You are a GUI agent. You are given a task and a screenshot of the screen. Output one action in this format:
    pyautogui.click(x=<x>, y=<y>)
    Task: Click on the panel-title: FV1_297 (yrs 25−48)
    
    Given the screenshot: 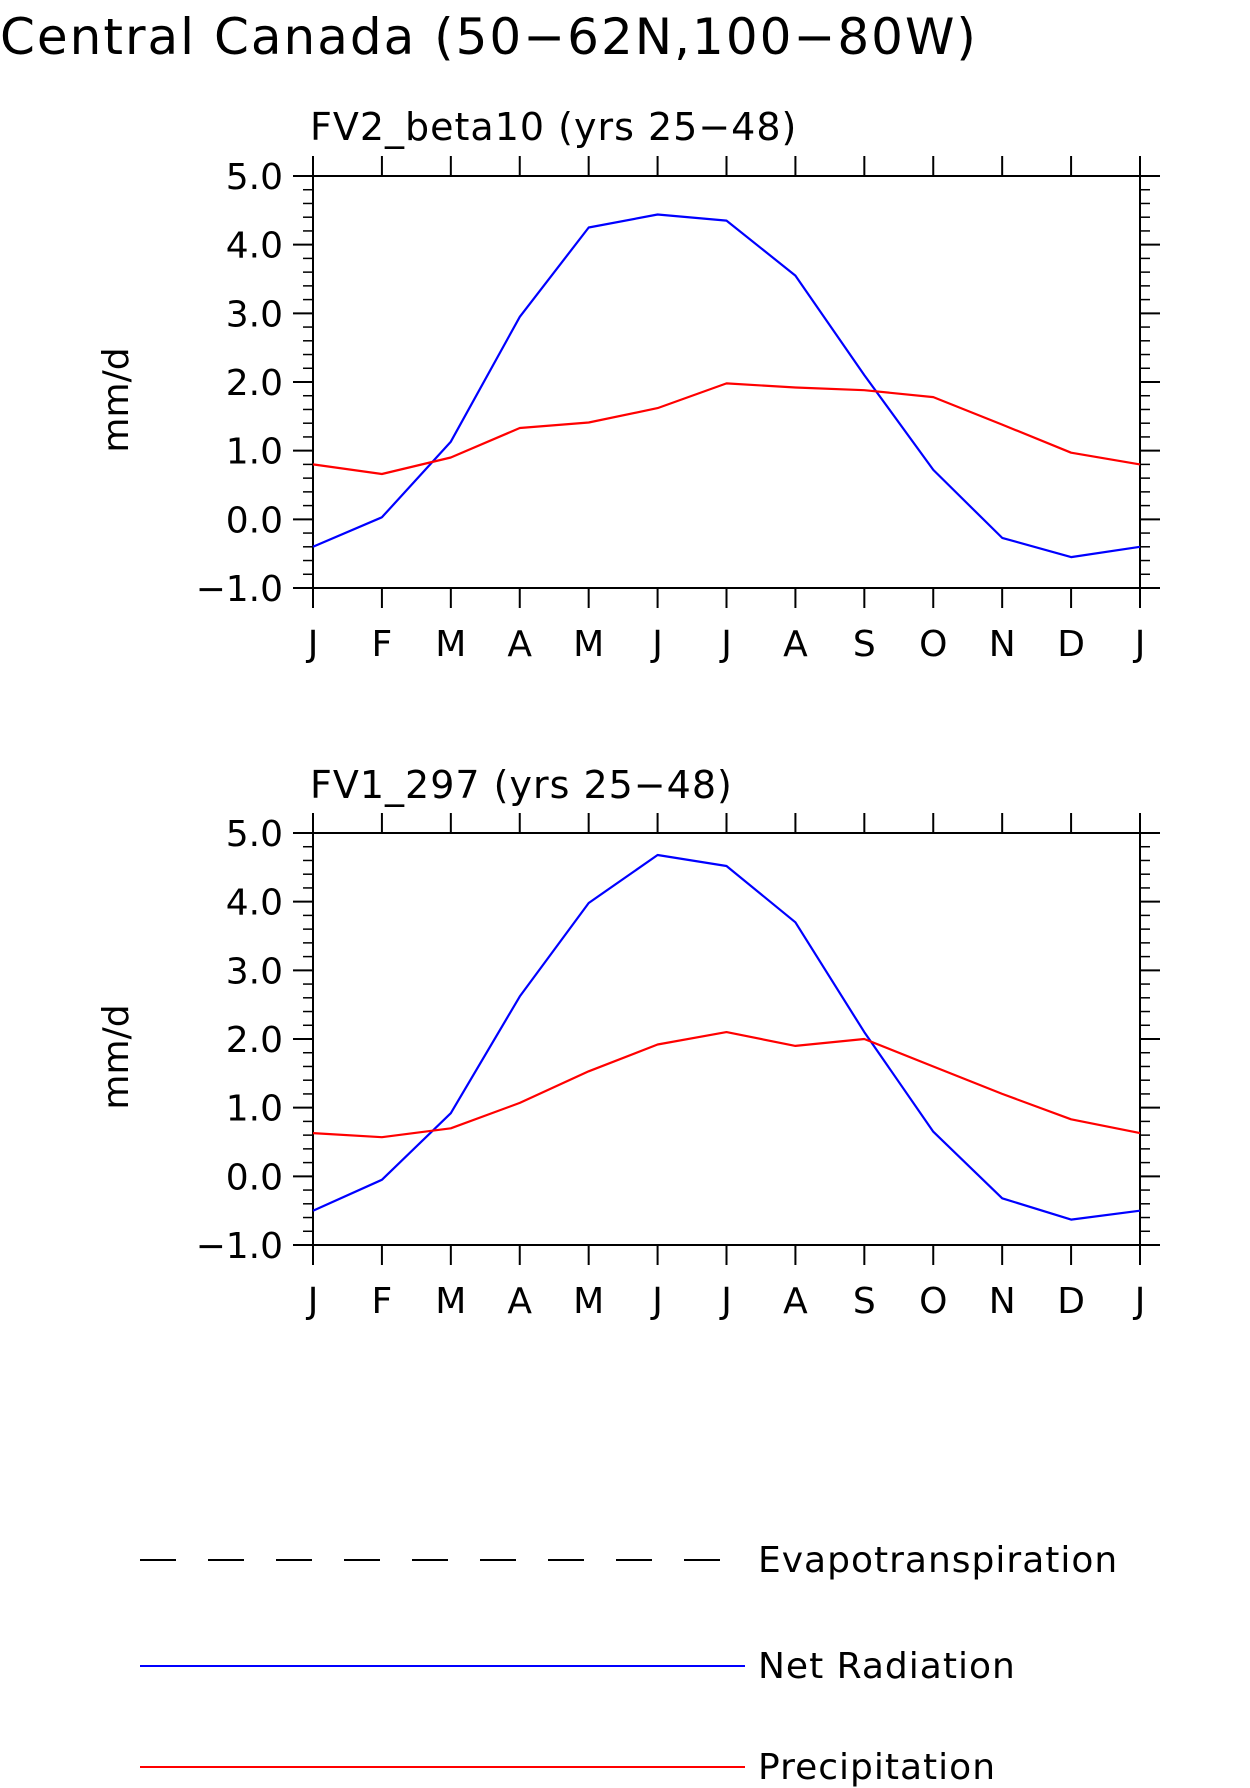 What is the action you would take?
    pyautogui.click(x=521, y=785)
    